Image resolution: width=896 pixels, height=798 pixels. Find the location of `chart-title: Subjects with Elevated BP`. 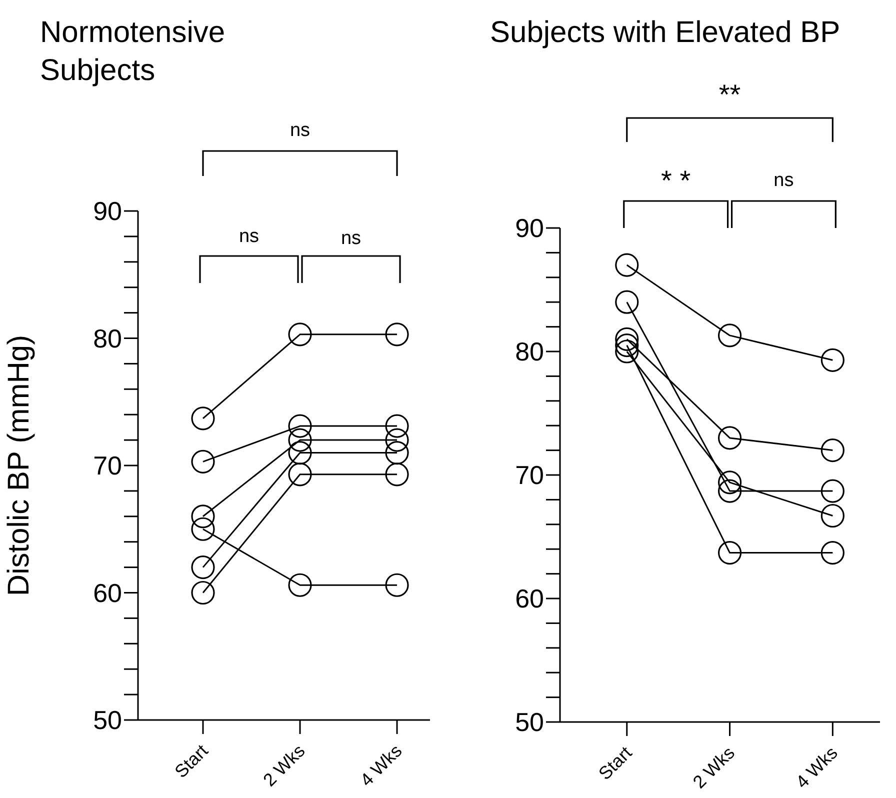

chart-title: Subjects with Elevated BP is located at coordinates (666, 33).